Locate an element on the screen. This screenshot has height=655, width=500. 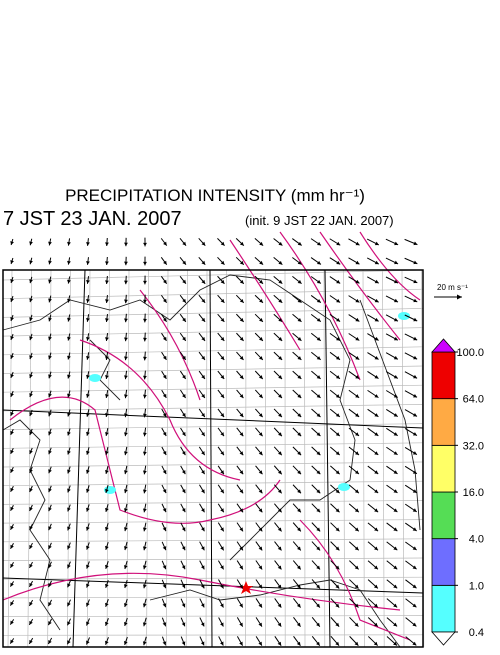
title: PRECIPITATION INTENSITY (mm hr⁻¹) is located at coordinates (215, 195).